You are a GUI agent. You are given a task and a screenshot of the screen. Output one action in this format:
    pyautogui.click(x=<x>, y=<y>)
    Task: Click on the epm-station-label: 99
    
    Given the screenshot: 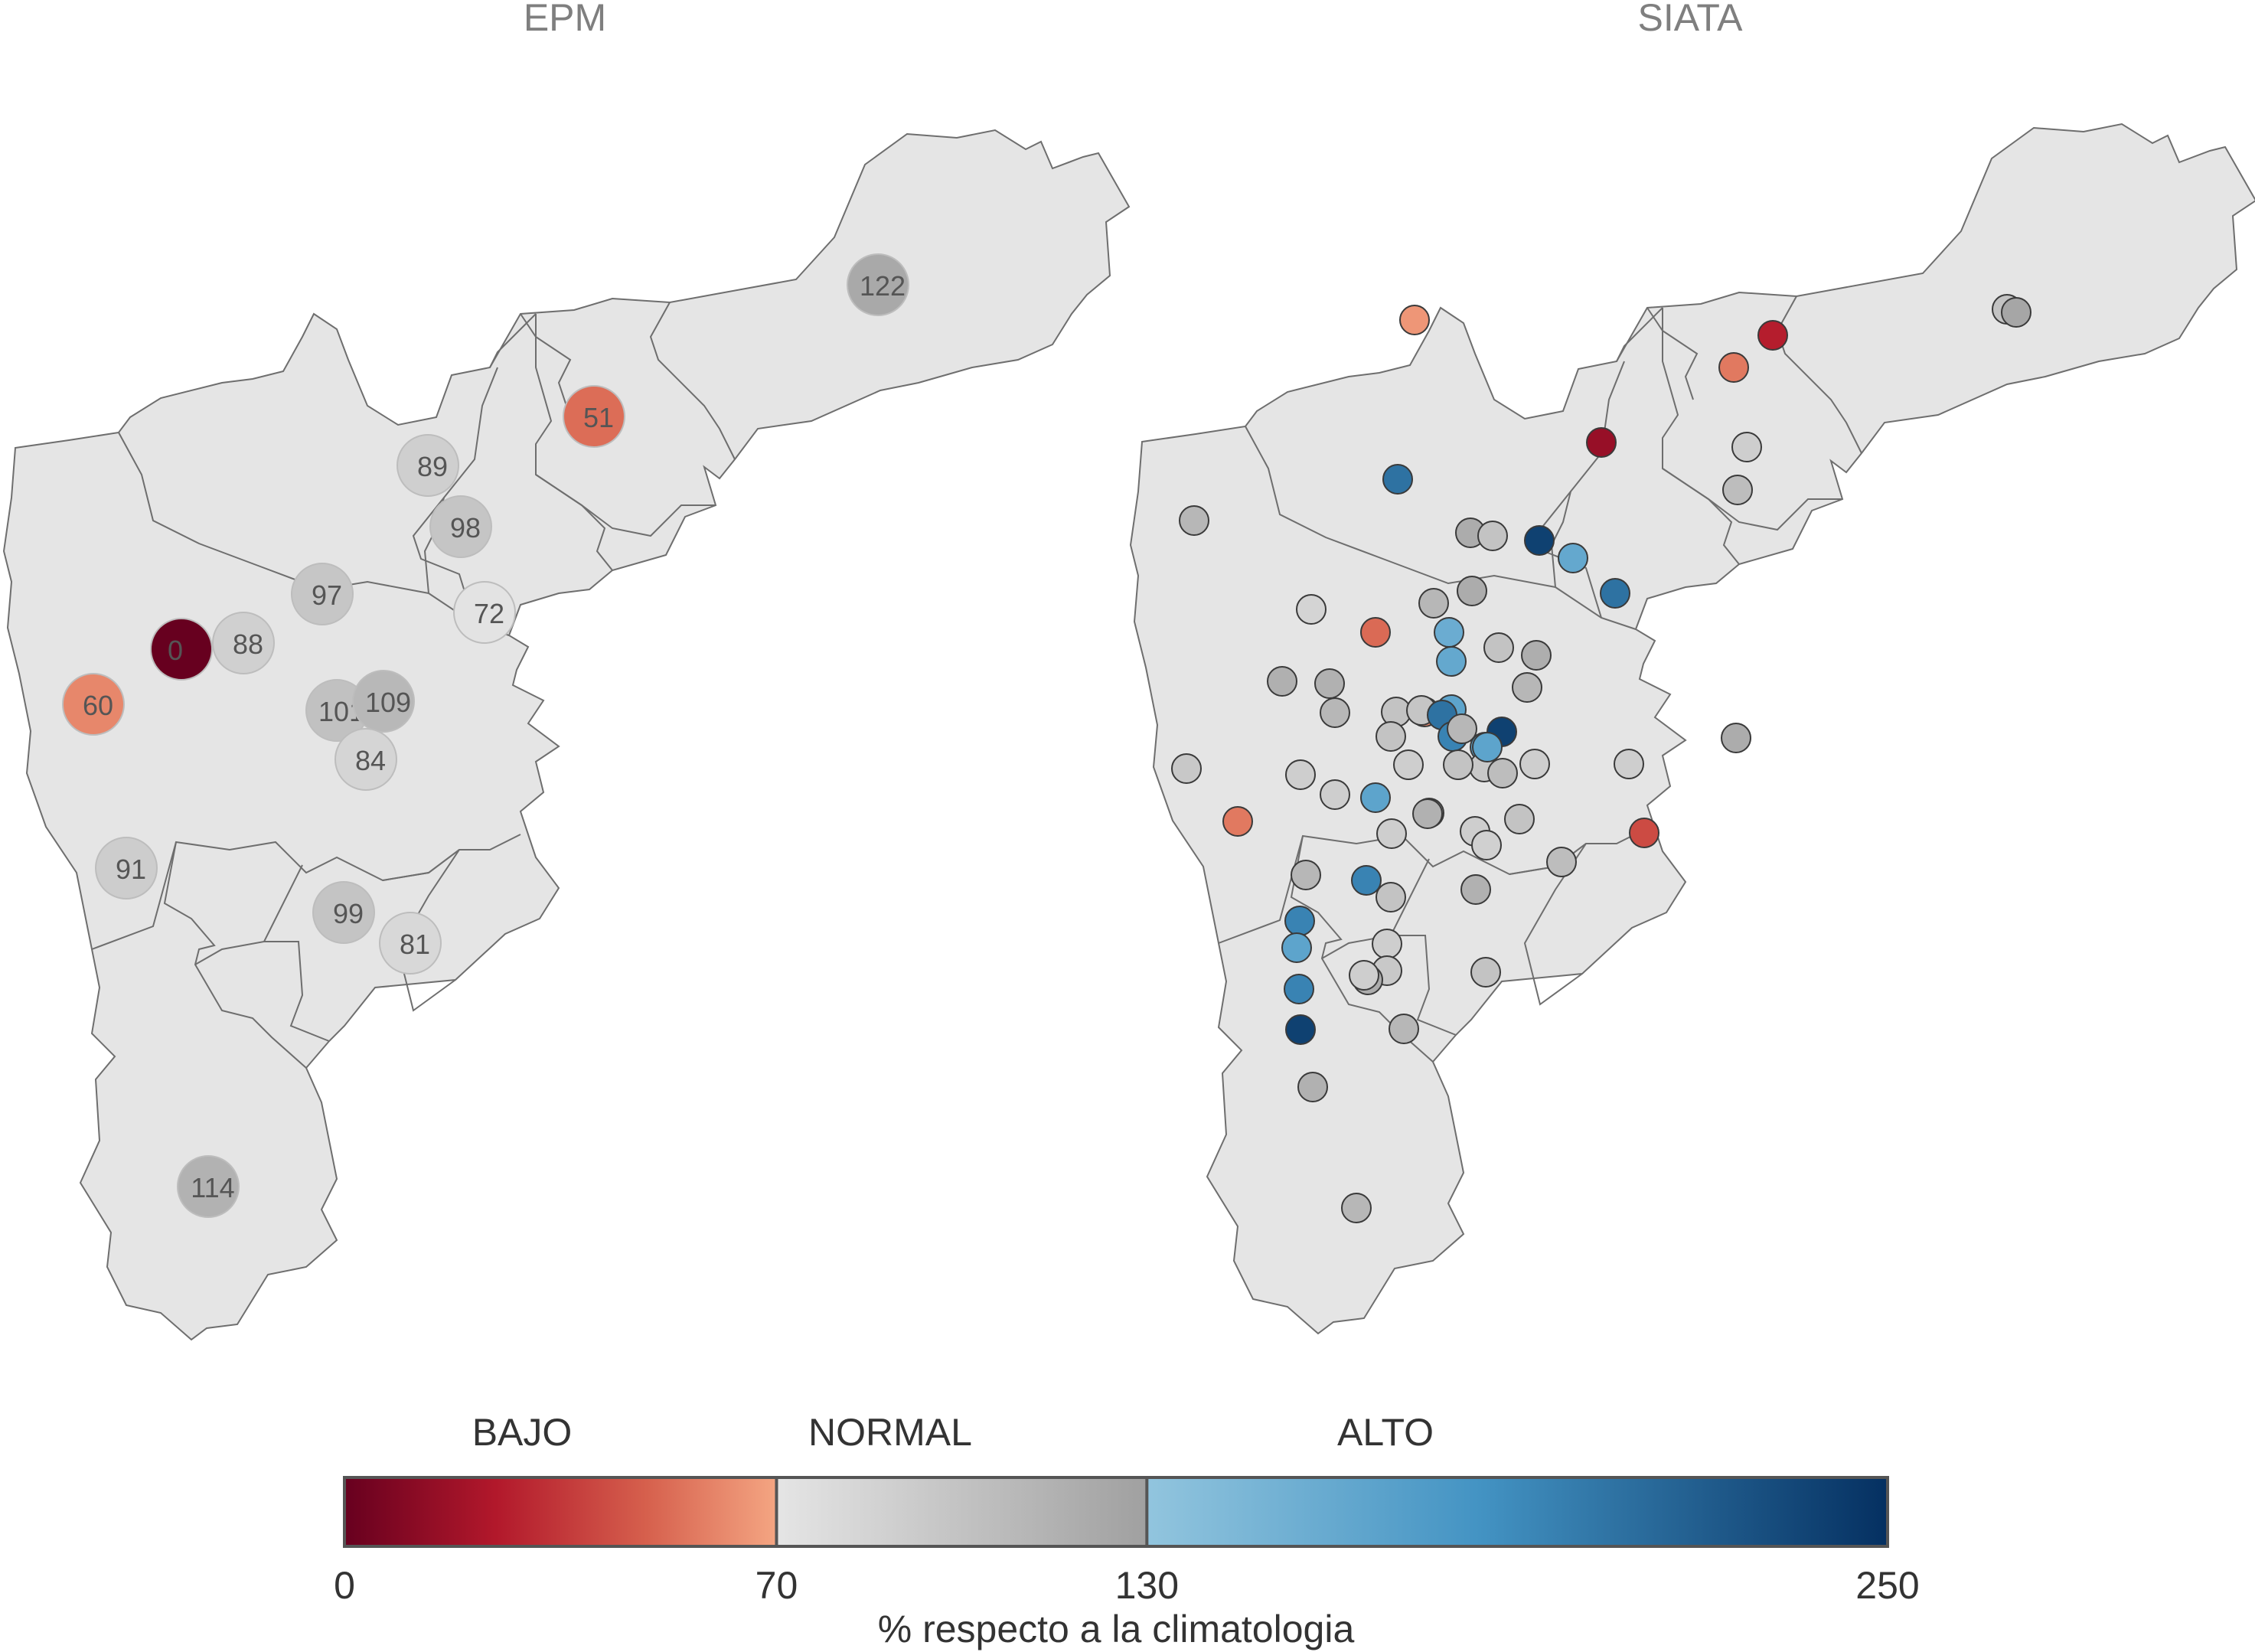 What is the action you would take?
    pyautogui.click(x=348, y=913)
    